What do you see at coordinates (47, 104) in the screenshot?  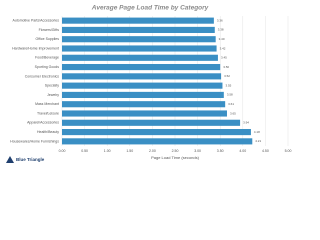 I see `y-tick-label: Mass Merchant` at bounding box center [47, 104].